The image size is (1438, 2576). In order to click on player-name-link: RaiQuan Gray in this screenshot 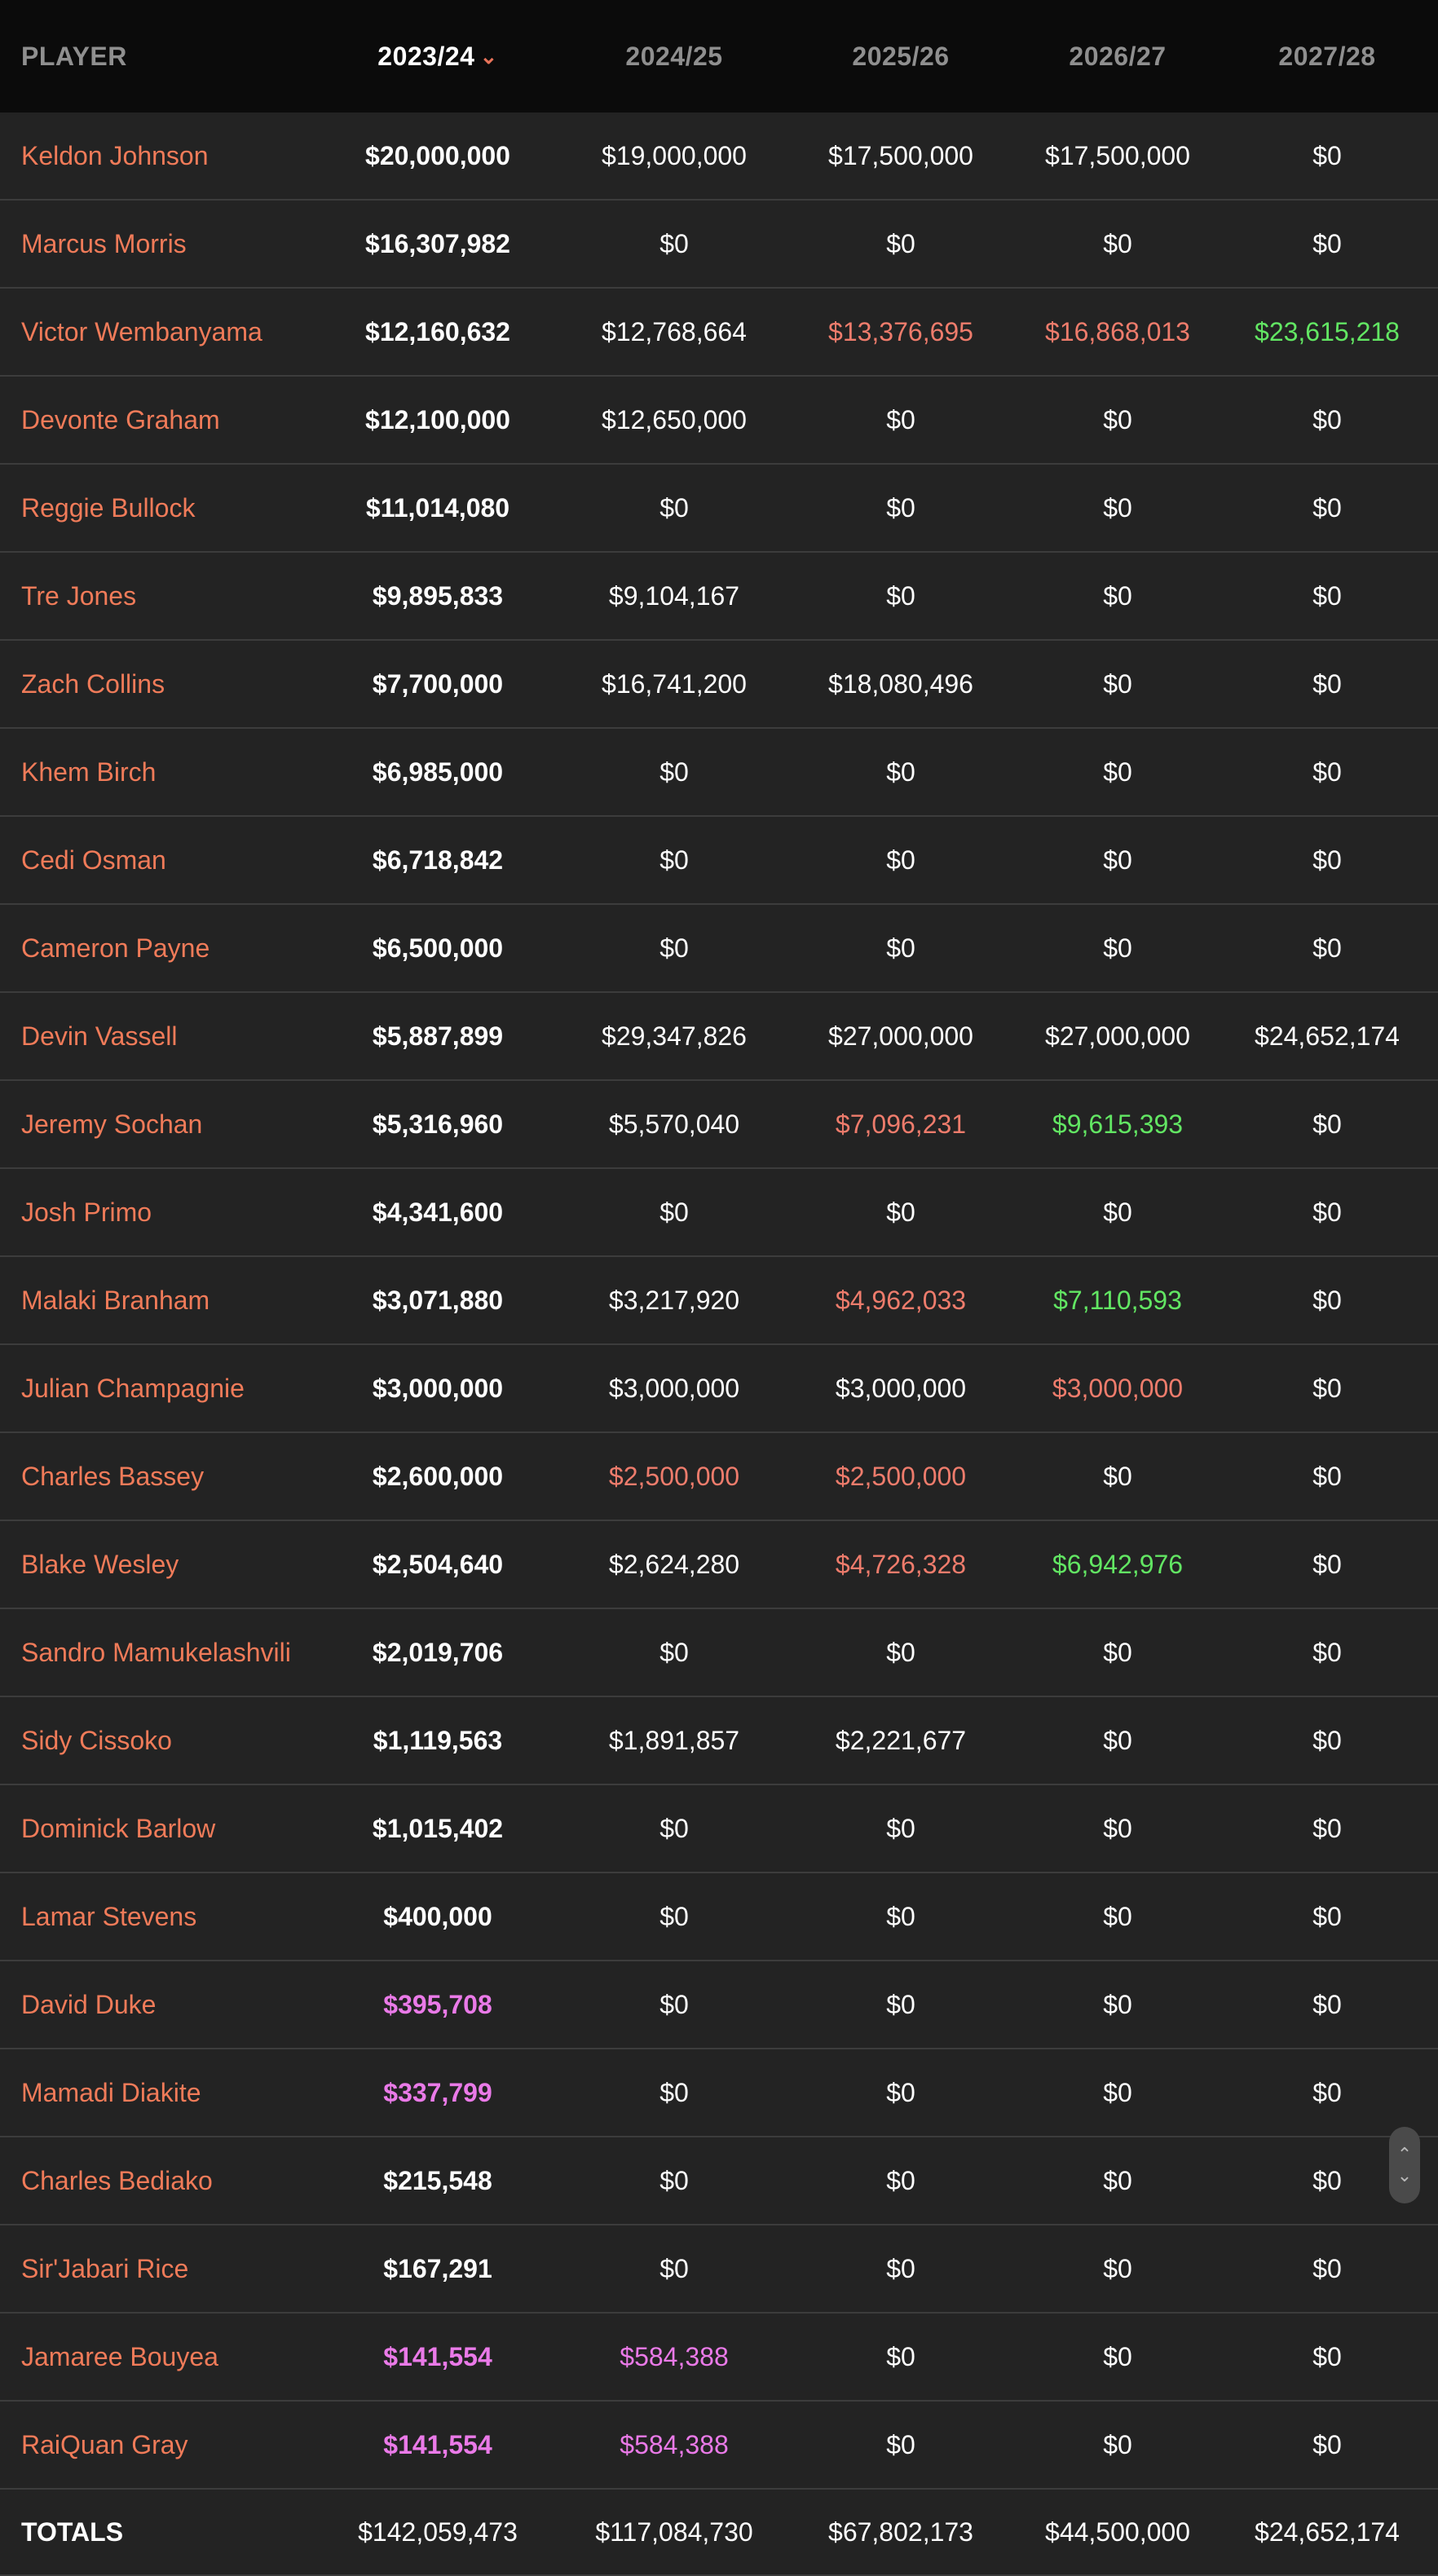, I will do `click(155, 2445)`.